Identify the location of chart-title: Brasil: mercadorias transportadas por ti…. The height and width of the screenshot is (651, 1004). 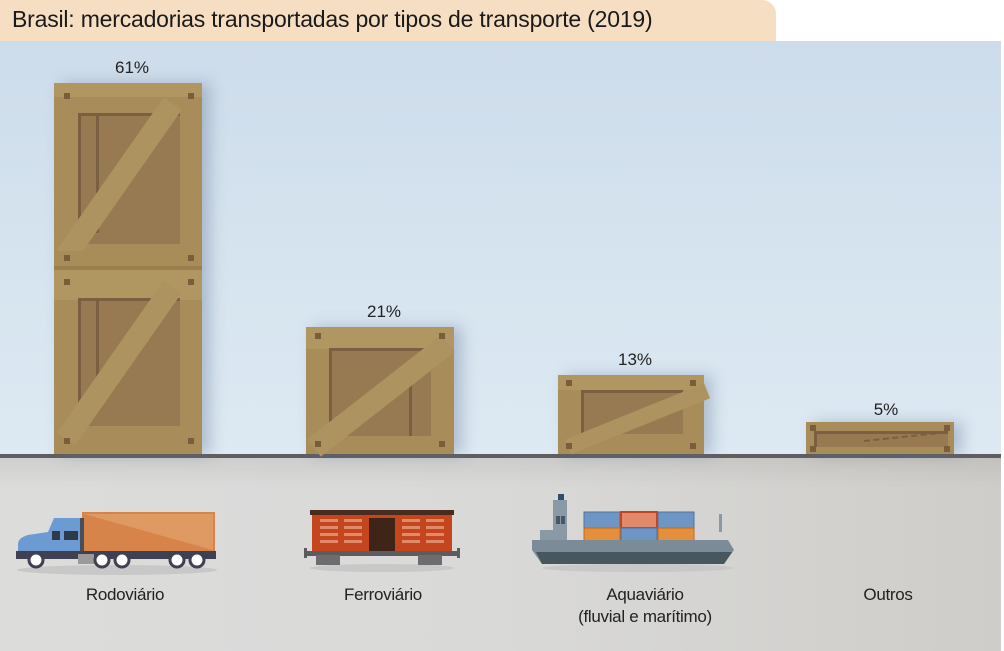
(388, 20).